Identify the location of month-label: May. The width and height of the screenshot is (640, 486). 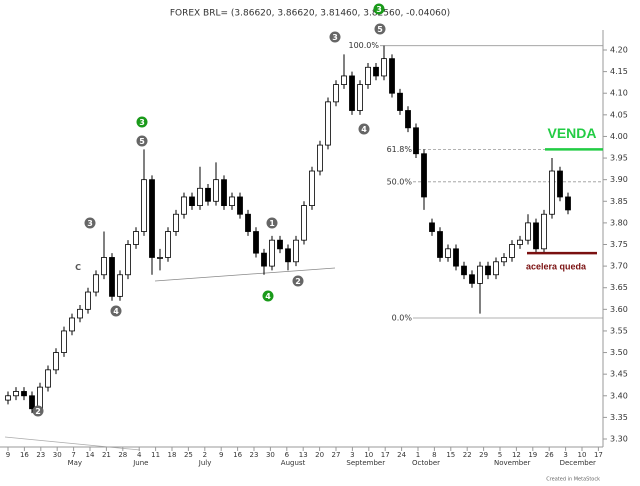
(75, 463).